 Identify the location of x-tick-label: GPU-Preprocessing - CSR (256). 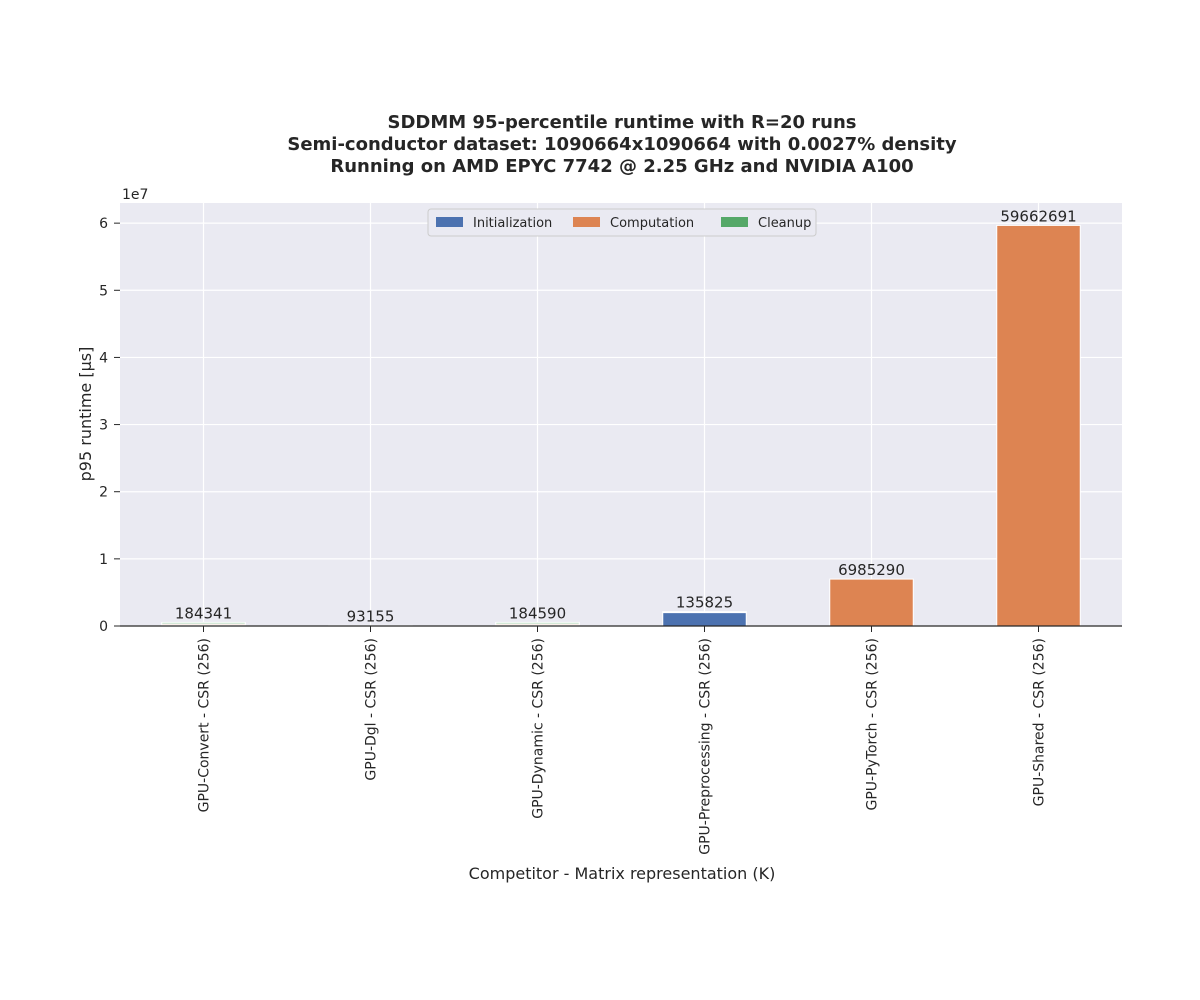
(706, 746).